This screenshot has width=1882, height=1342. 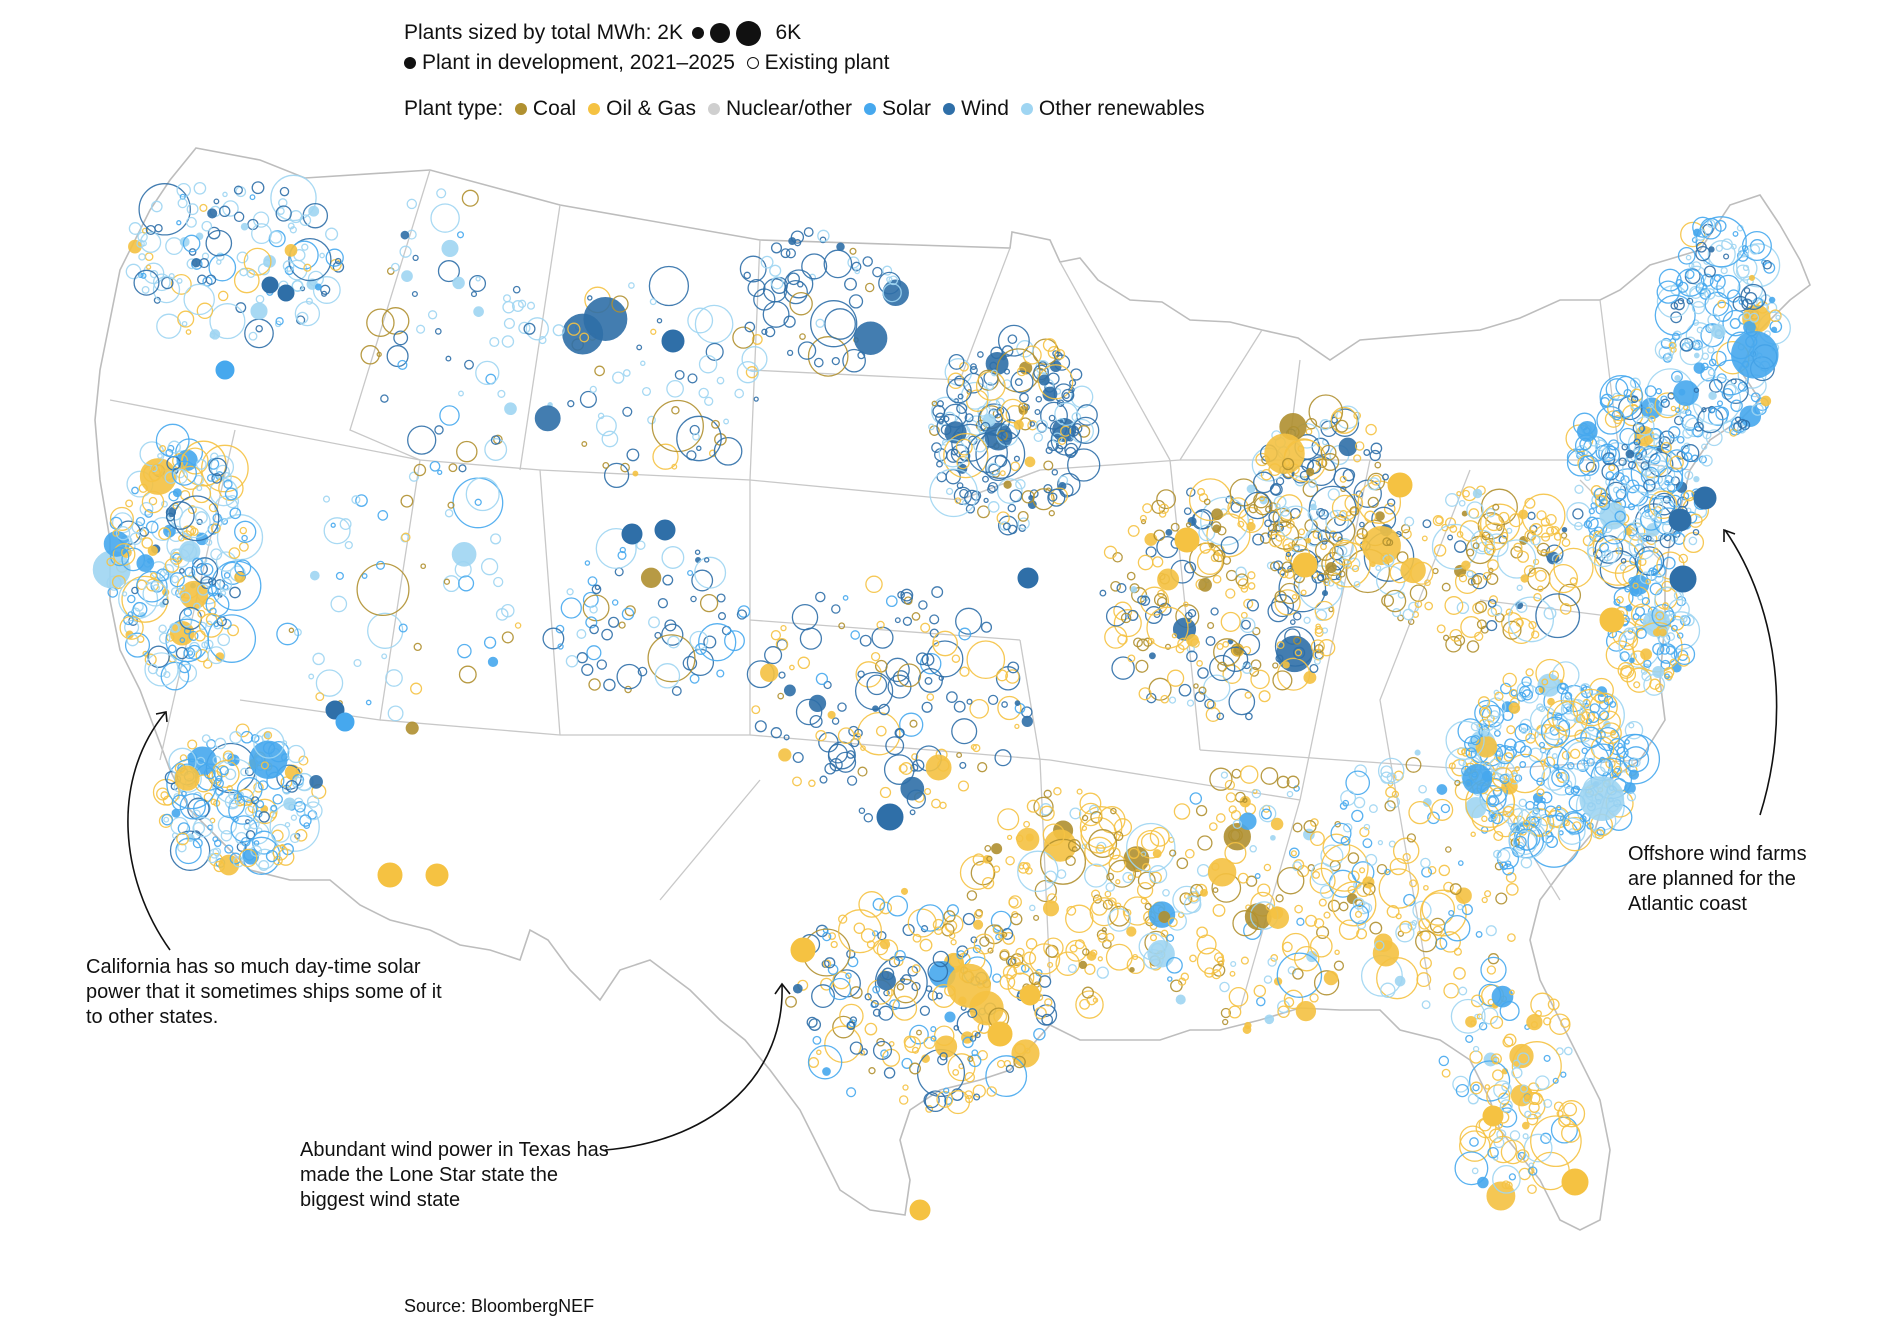 I want to click on plant-marker-large, so click(x=665, y=530).